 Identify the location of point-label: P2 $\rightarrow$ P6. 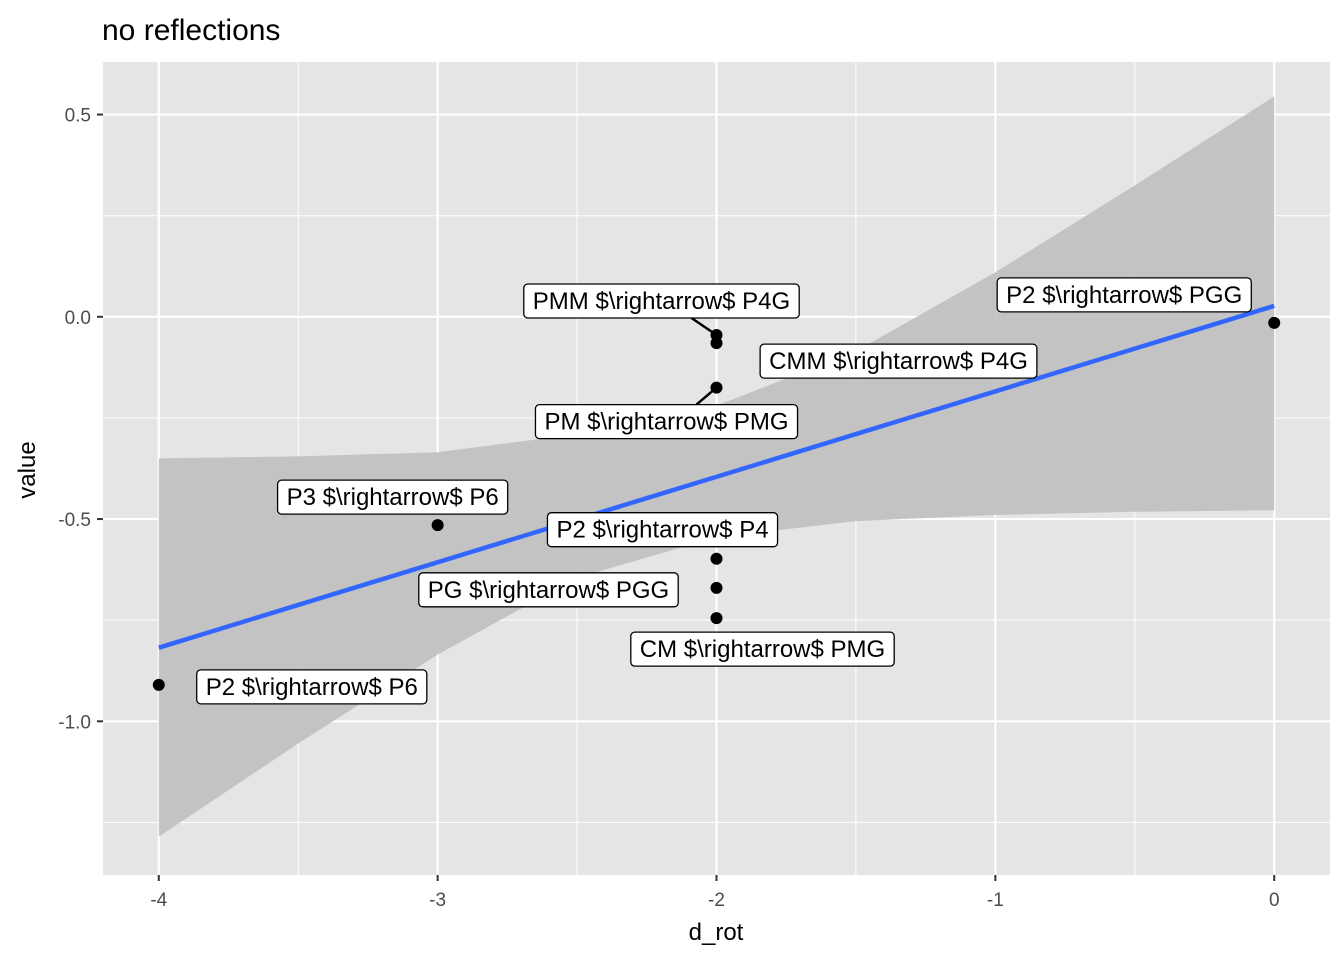
(312, 687).